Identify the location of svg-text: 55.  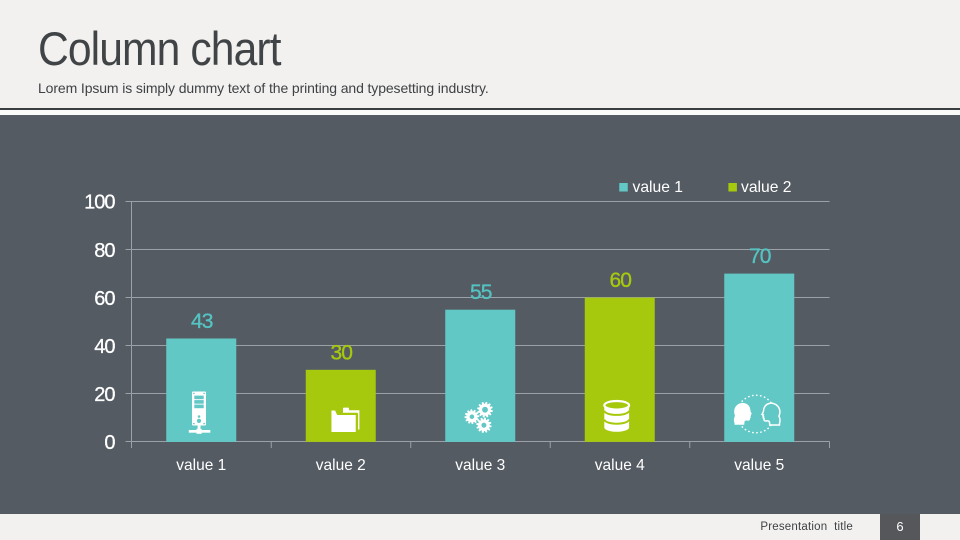
(481, 292).